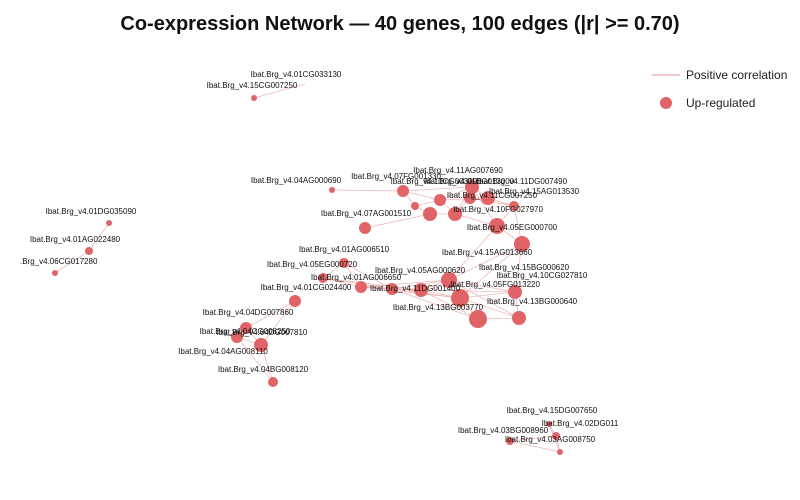 Image resolution: width=800 pixels, height=500 pixels. I want to click on node-ibat-brg-v4-11dg001400, so click(421, 290).